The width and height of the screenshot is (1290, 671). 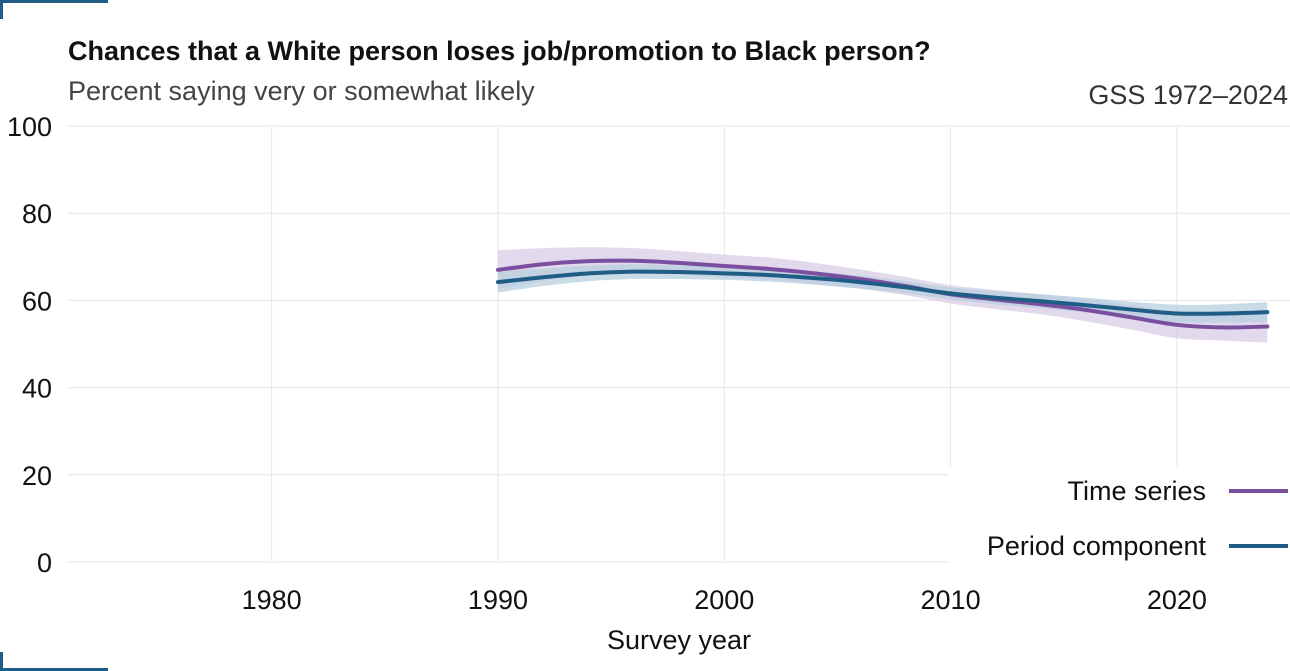 I want to click on legend-background, so click(x=1119, y=518).